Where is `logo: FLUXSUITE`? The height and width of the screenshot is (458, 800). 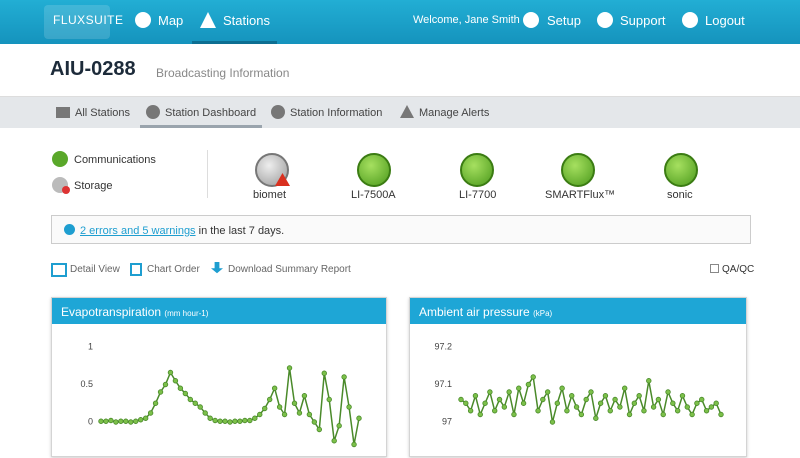 logo: FLUXSUITE is located at coordinates (88, 20).